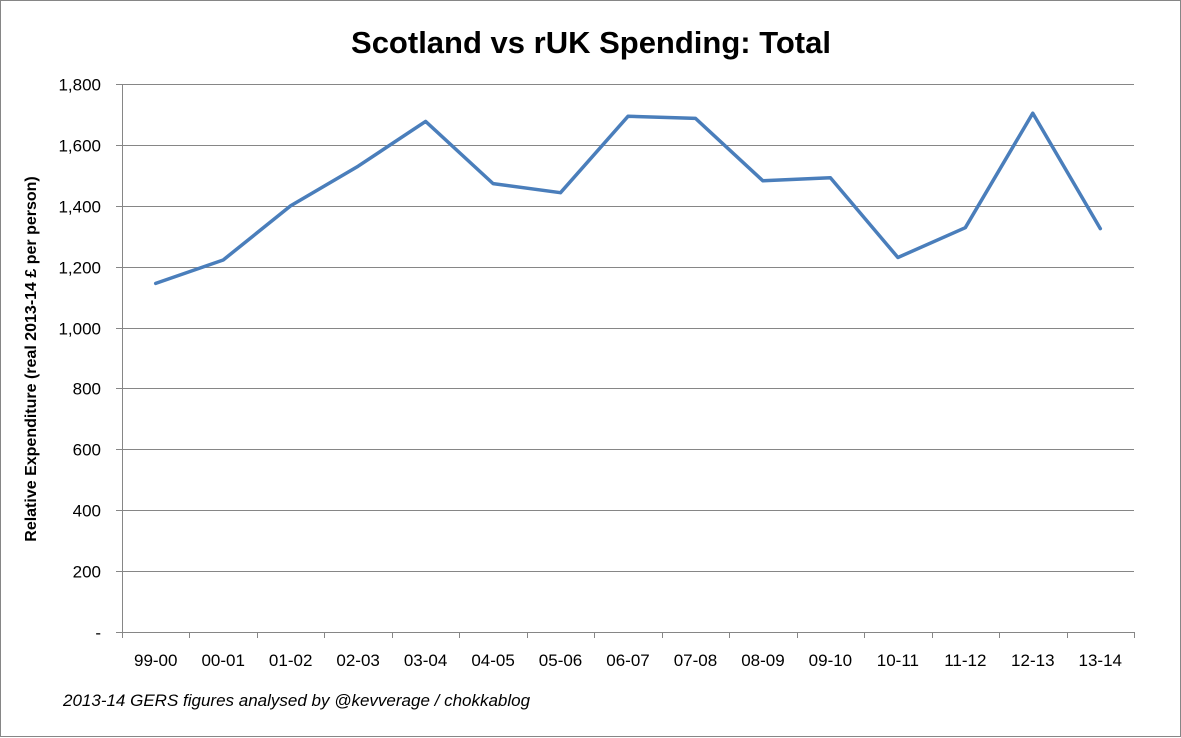 This screenshot has height=738, width=1181. What do you see at coordinates (560, 660) in the screenshot?
I see `x-tick-label: 05-06` at bounding box center [560, 660].